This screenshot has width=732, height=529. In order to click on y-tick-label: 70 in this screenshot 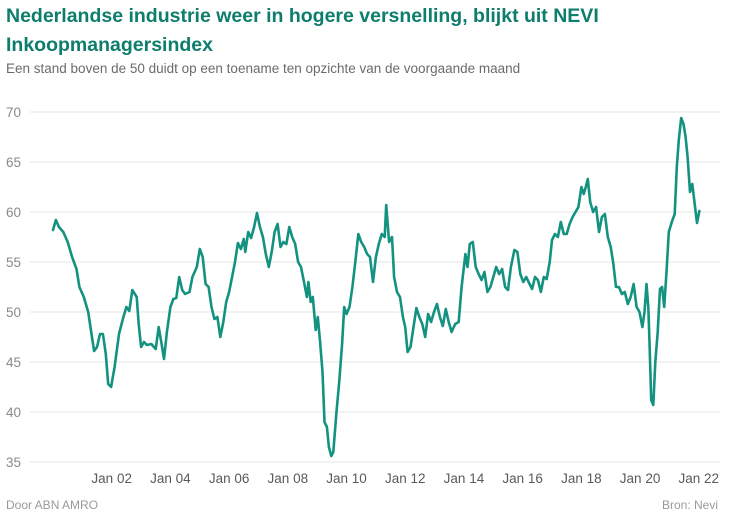, I will do `click(13, 112)`.